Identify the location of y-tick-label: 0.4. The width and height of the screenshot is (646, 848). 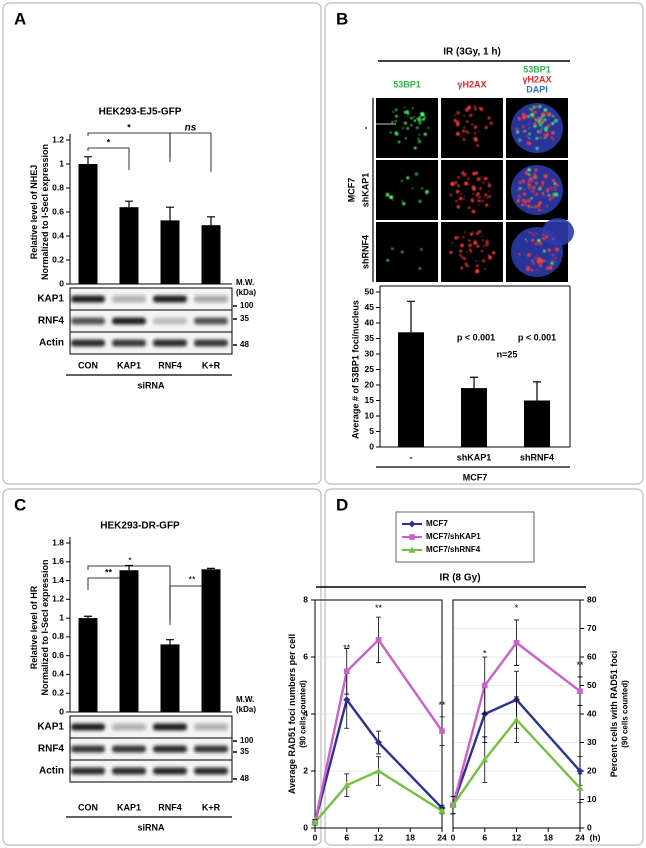
(58, 235).